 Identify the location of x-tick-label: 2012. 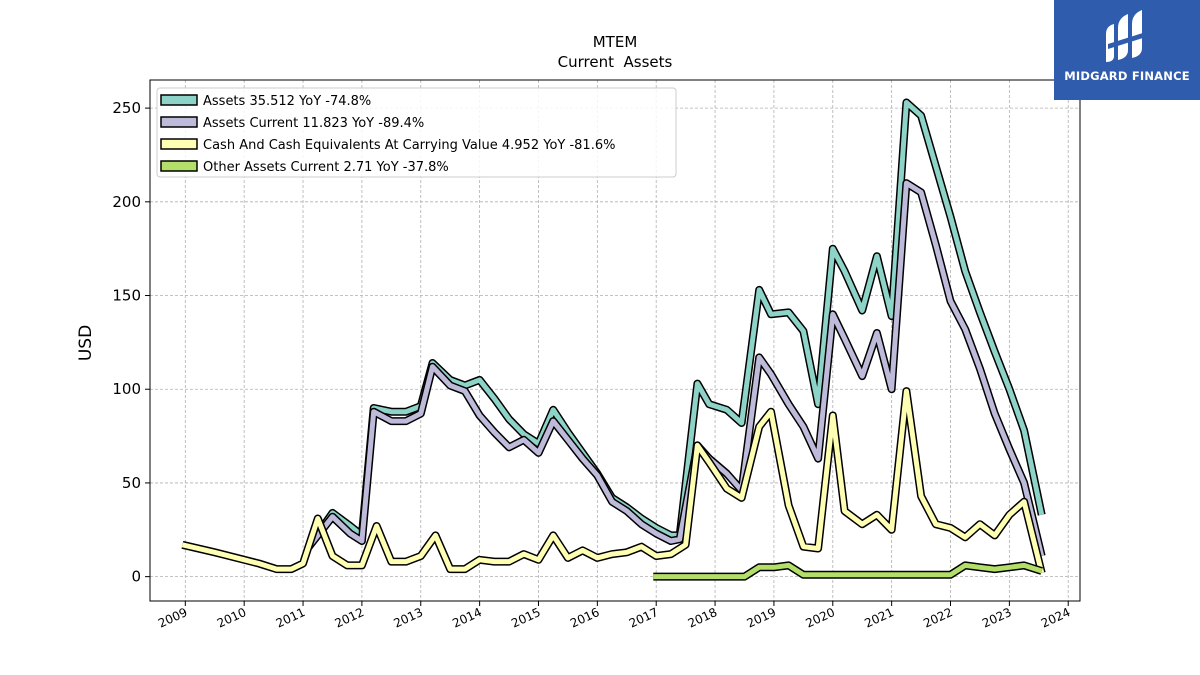
(350, 618).